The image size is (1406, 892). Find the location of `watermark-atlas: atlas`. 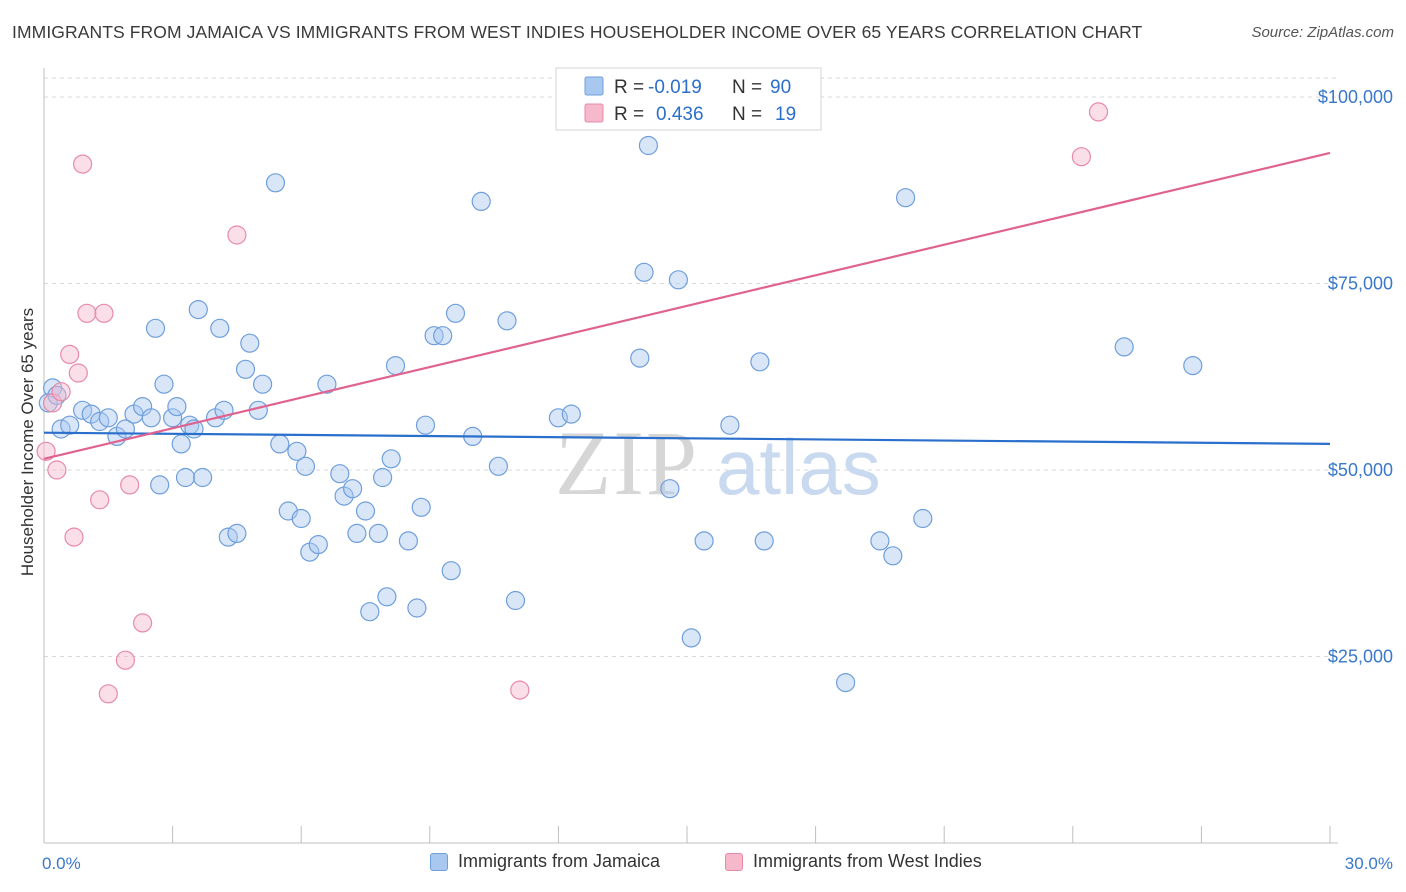

watermark-atlas: atlas is located at coordinates (798, 467).